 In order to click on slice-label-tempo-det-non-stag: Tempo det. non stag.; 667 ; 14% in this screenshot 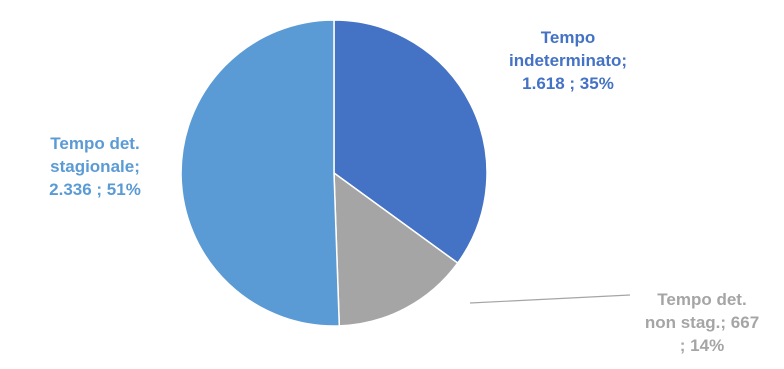, I will do `click(698, 322)`.